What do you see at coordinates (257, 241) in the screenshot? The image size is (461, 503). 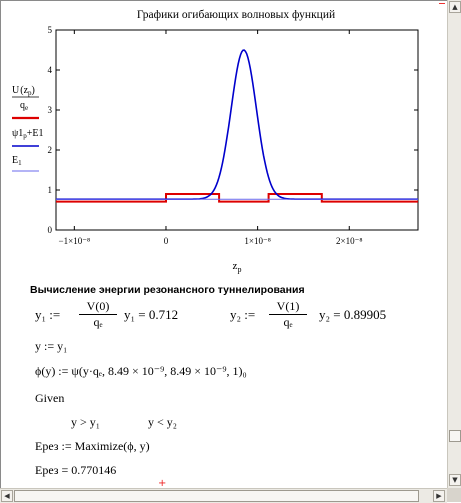 I see `x-tick-label: 1×10⁻⁸` at bounding box center [257, 241].